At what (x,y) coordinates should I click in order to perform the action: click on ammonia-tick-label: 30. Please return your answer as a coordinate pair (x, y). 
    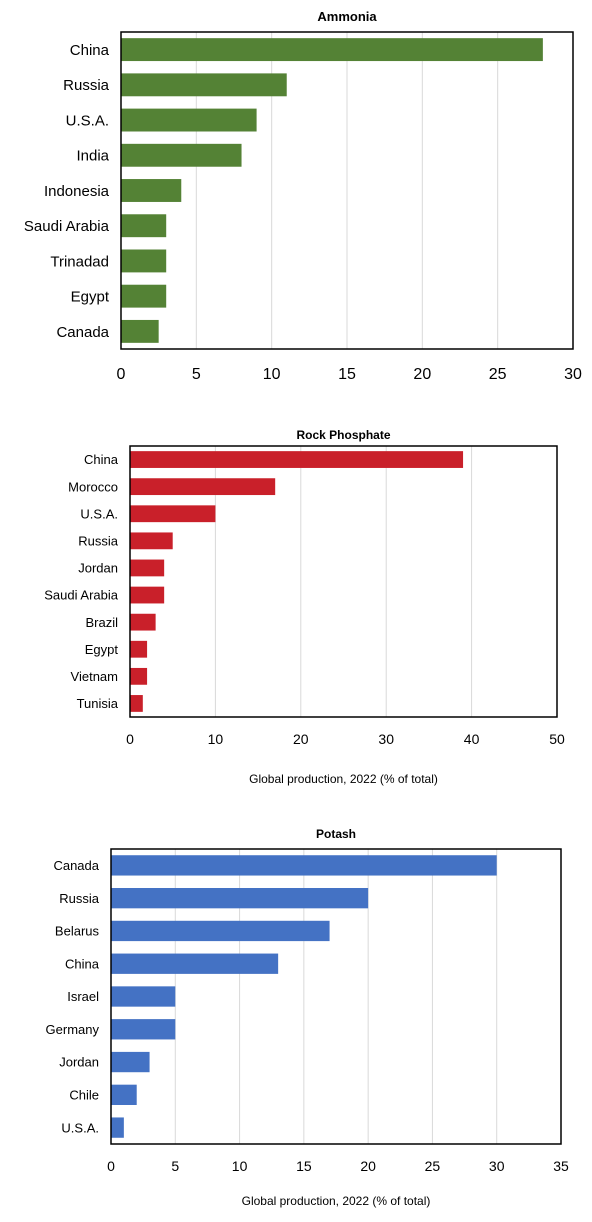
    Looking at the image, I should click on (573, 374).